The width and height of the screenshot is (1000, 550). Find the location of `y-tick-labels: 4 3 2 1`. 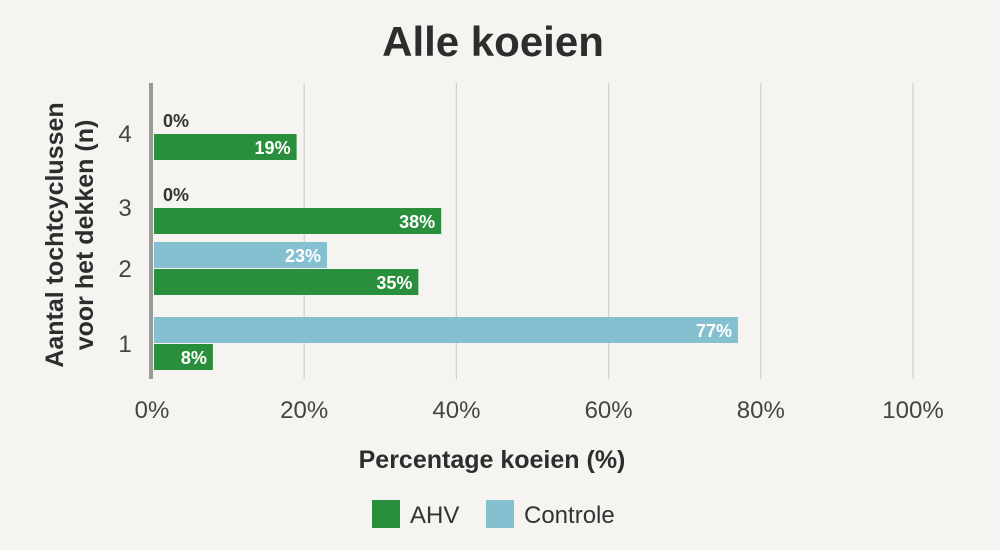

y-tick-labels: 4 3 2 1 is located at coordinates (124, 239).